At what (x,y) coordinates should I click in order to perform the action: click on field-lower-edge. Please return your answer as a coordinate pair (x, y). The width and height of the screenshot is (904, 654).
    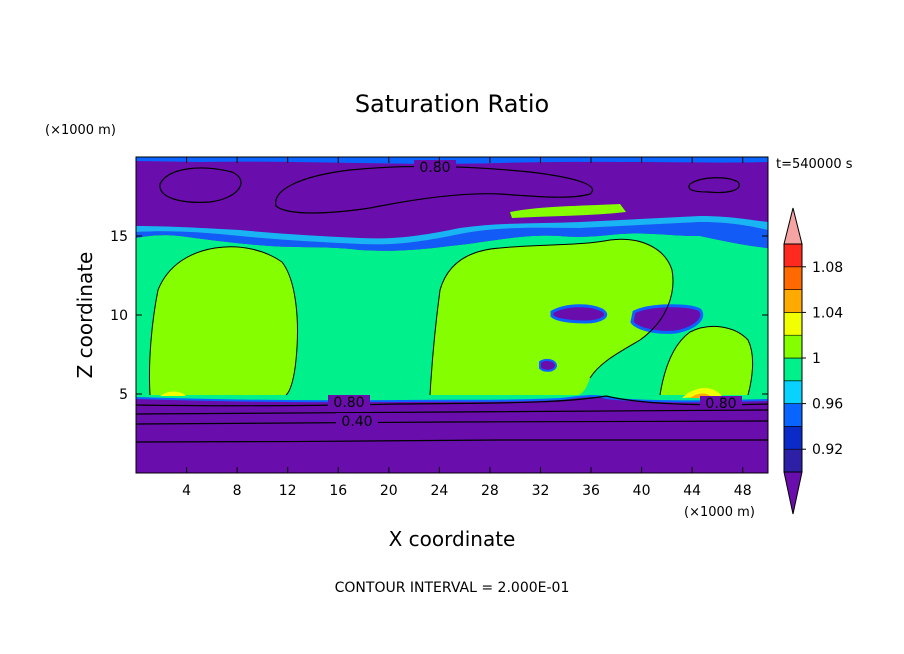
    Looking at the image, I should click on (452, 399).